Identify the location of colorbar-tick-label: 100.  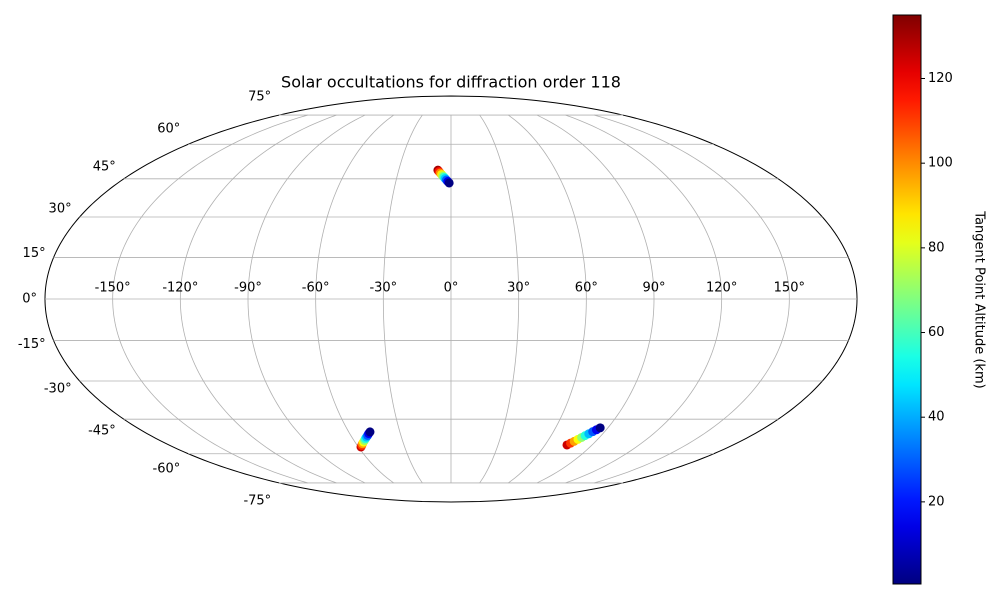
(940, 163).